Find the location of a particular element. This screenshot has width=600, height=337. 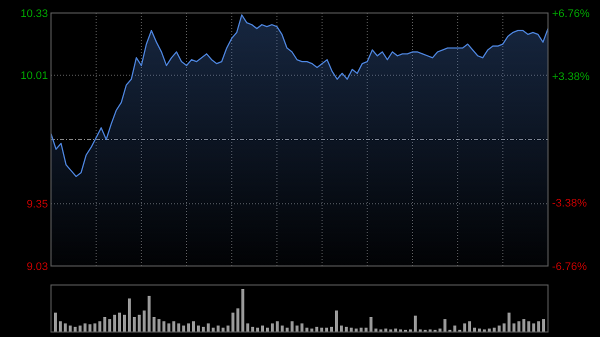

y-tick-label: 10.33 is located at coordinates (34, 14).